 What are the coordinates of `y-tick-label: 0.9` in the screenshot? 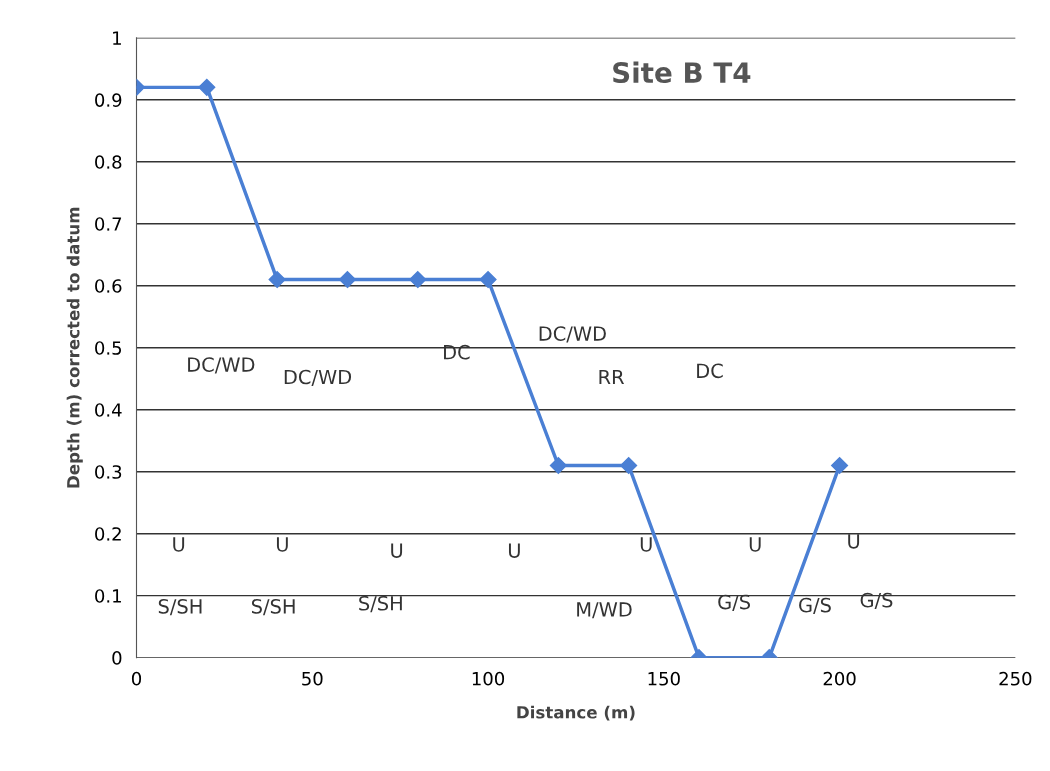 It's located at (108, 100).